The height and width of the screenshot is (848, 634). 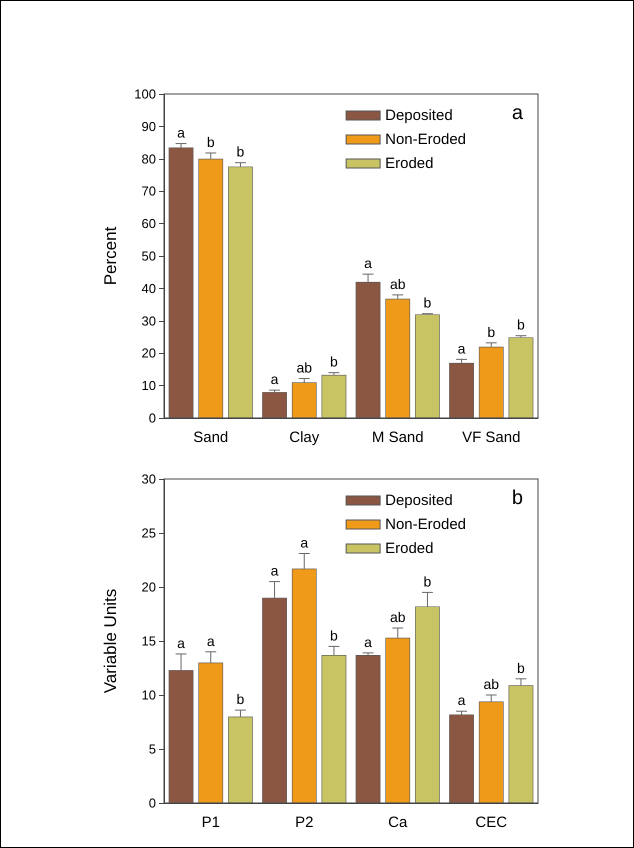 I want to click on y-tick-label: 50, so click(x=149, y=256).